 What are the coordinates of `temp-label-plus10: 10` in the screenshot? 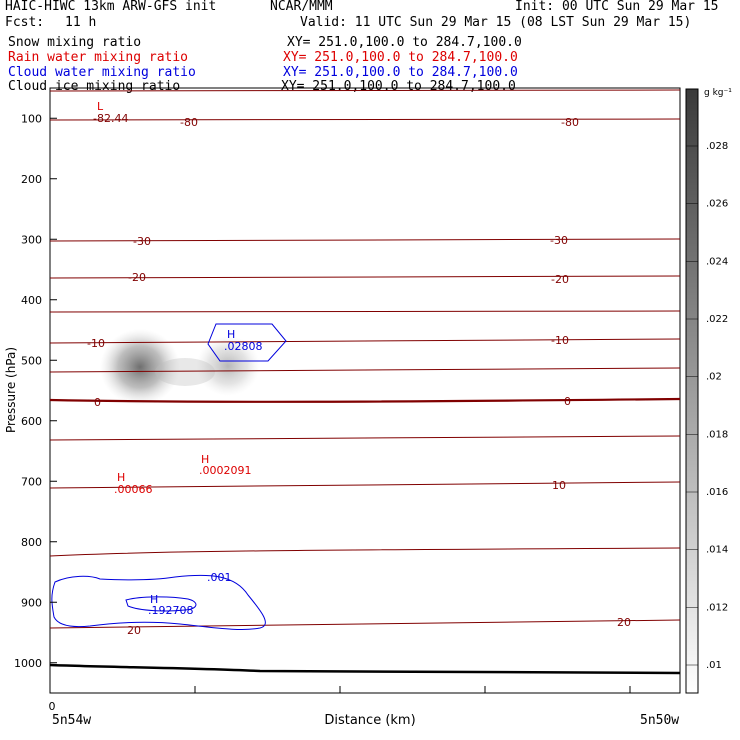 It's located at (559, 485).